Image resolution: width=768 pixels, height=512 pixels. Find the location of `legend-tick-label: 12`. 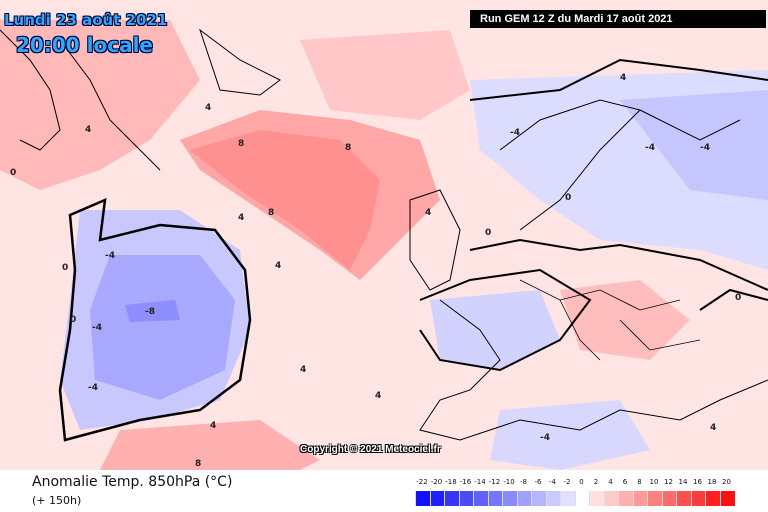

legend-tick-label: 12 is located at coordinates (668, 482).